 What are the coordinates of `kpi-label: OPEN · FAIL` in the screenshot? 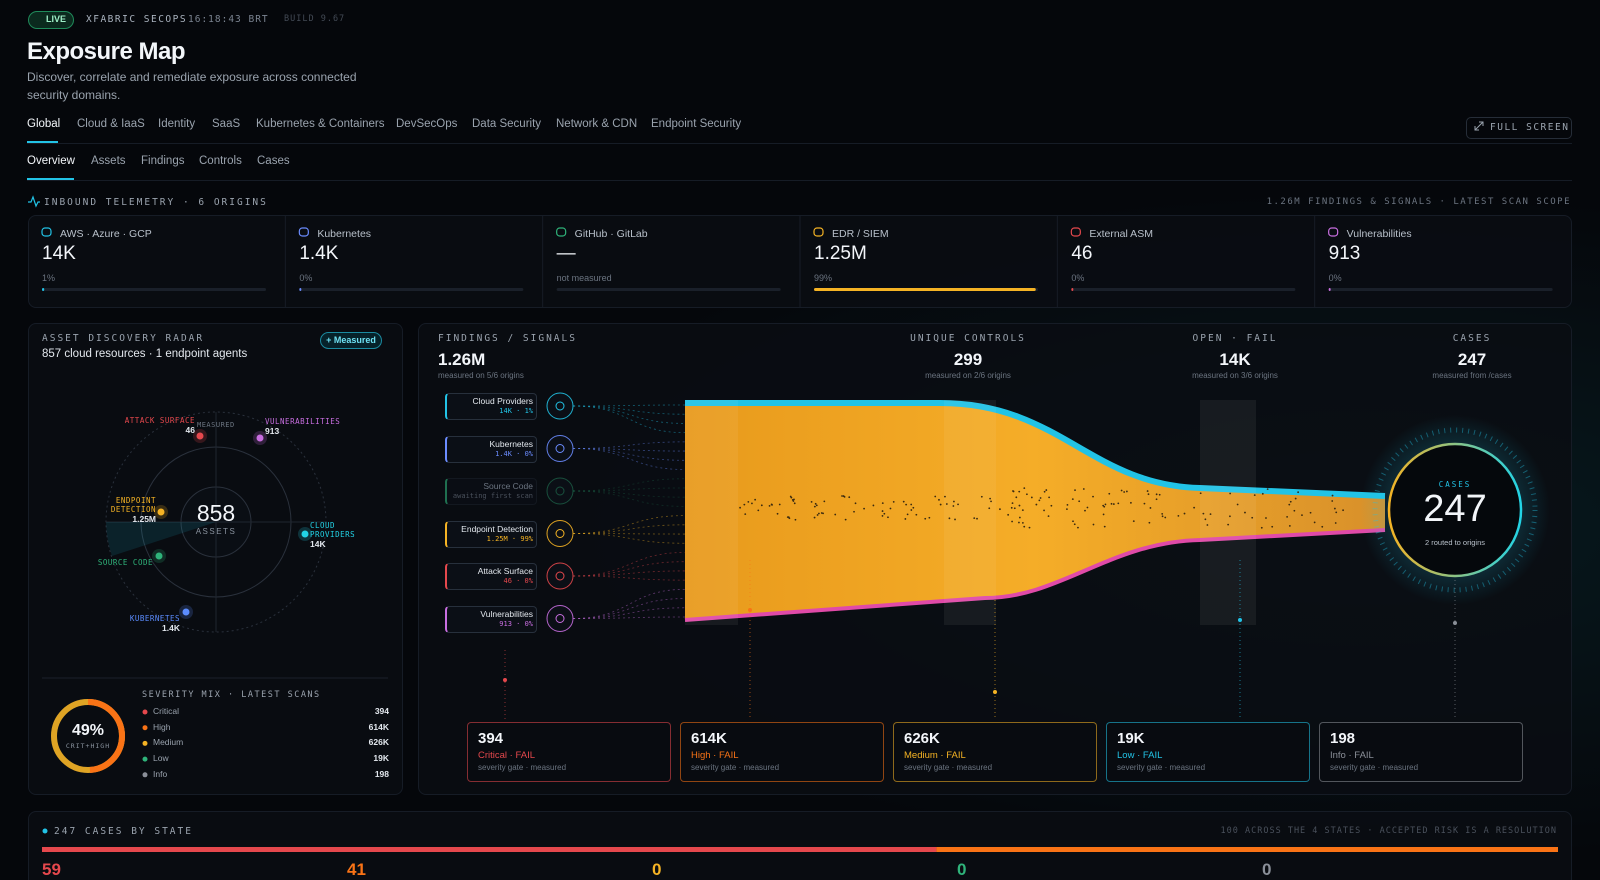 It's located at (1235, 338).